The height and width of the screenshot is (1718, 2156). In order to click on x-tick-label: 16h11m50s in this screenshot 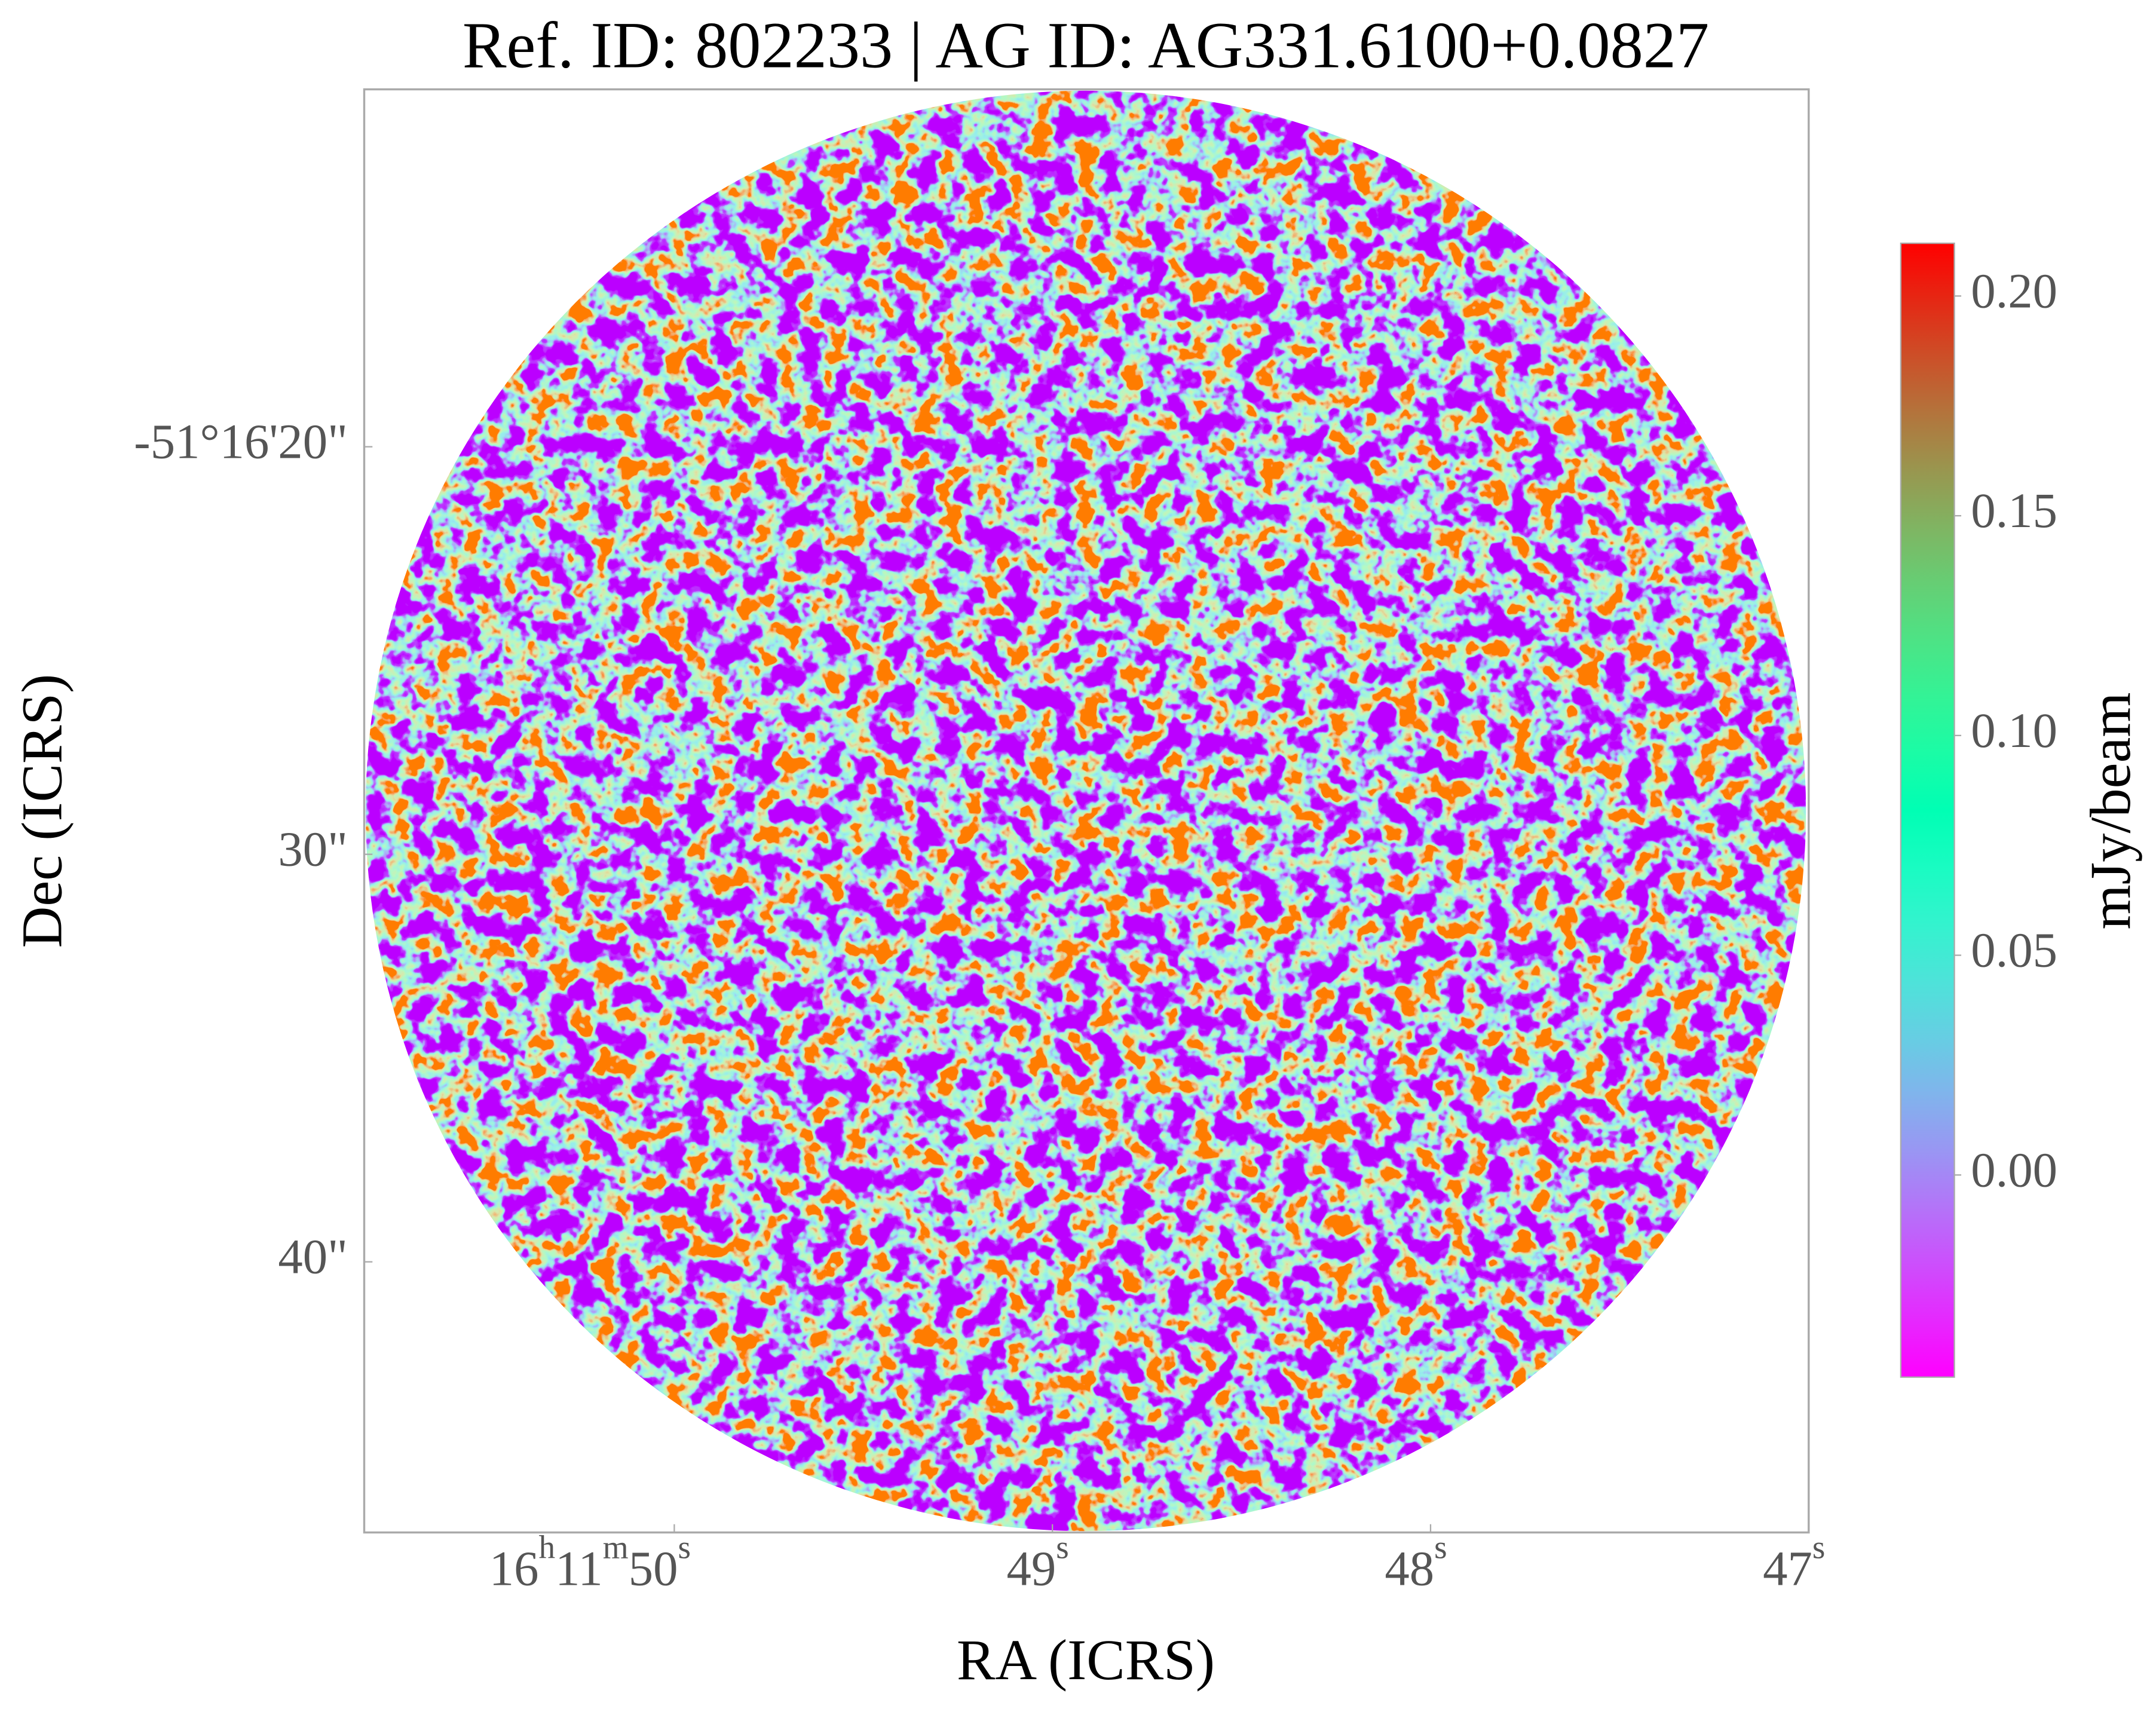, I will do `click(590, 1562)`.